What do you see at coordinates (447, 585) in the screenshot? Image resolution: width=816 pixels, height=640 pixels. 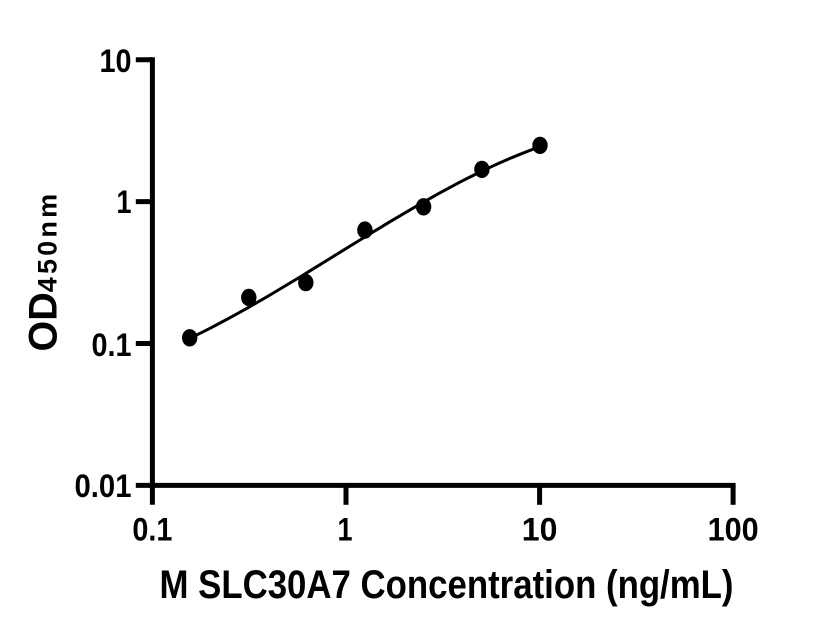 I see `svg-text:M SLC30A7 Concentration (ng/mL: M SLC30A7 Concentration (ng/mL)` at bounding box center [447, 585].